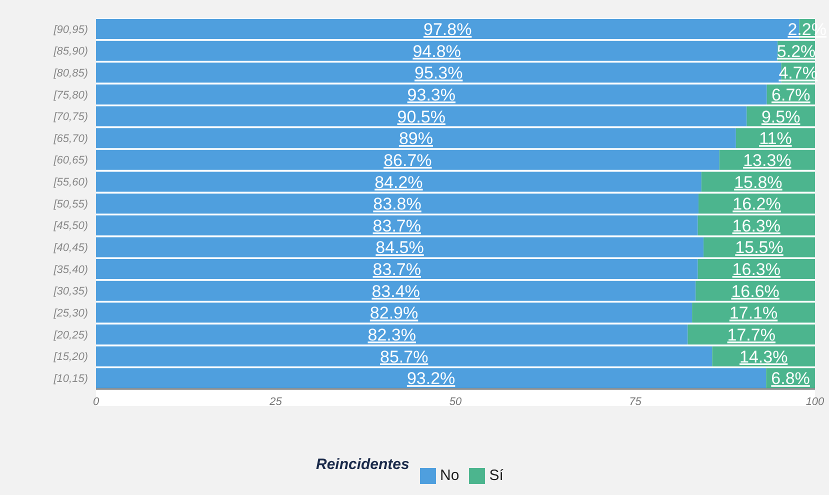  What do you see at coordinates (70, 117) in the screenshot?
I see `y-tick-label: [70,75)` at bounding box center [70, 117].